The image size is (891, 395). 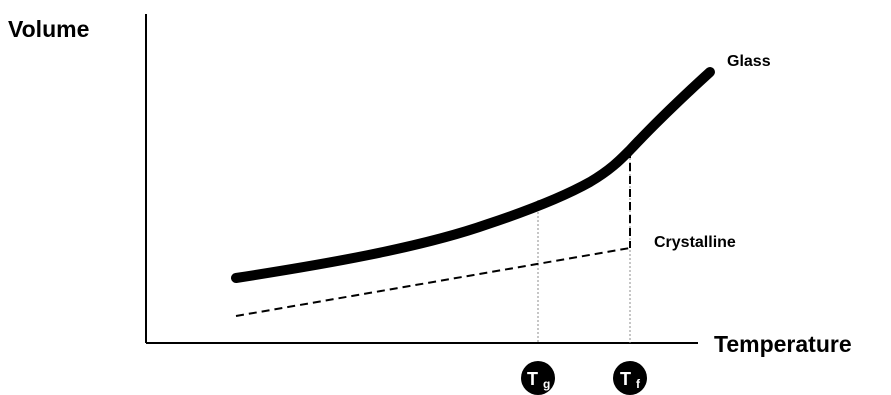 I want to click on tg-marker-circle, so click(x=538, y=378).